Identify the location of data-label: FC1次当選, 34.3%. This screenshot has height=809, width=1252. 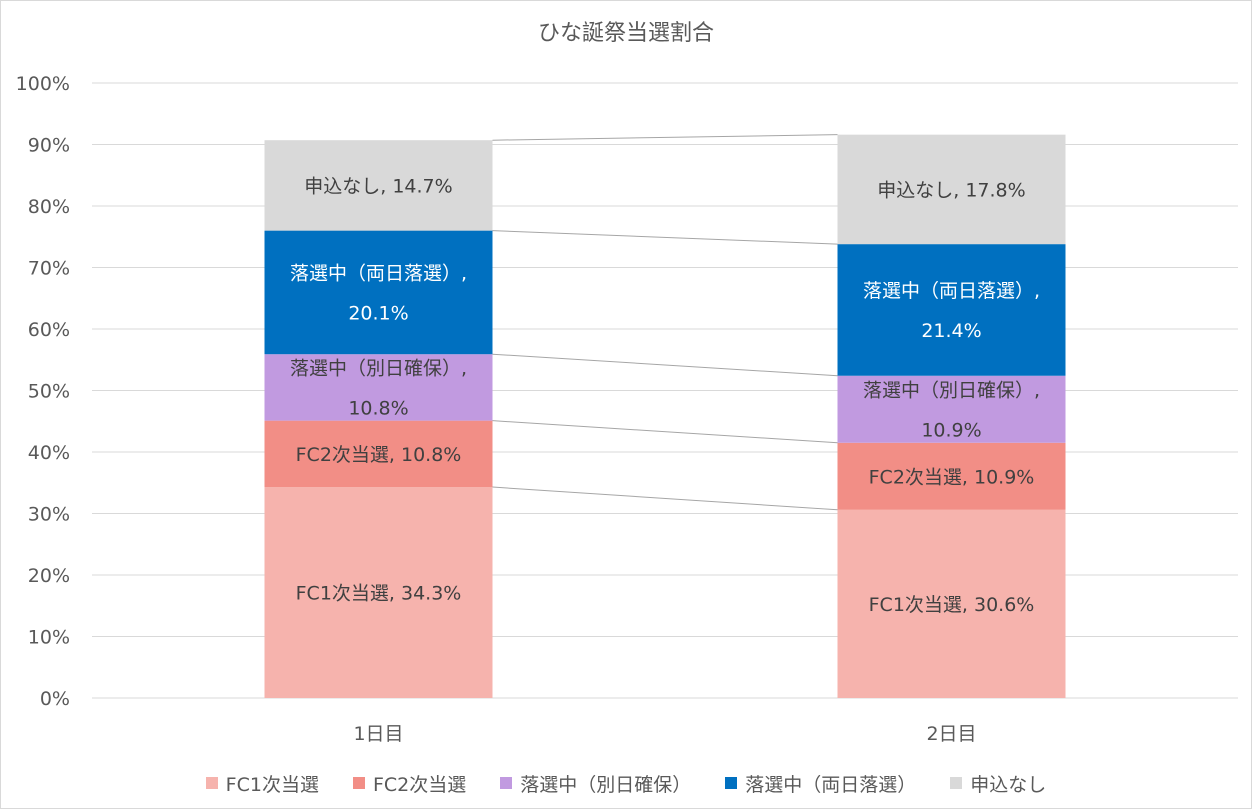
(379, 594).